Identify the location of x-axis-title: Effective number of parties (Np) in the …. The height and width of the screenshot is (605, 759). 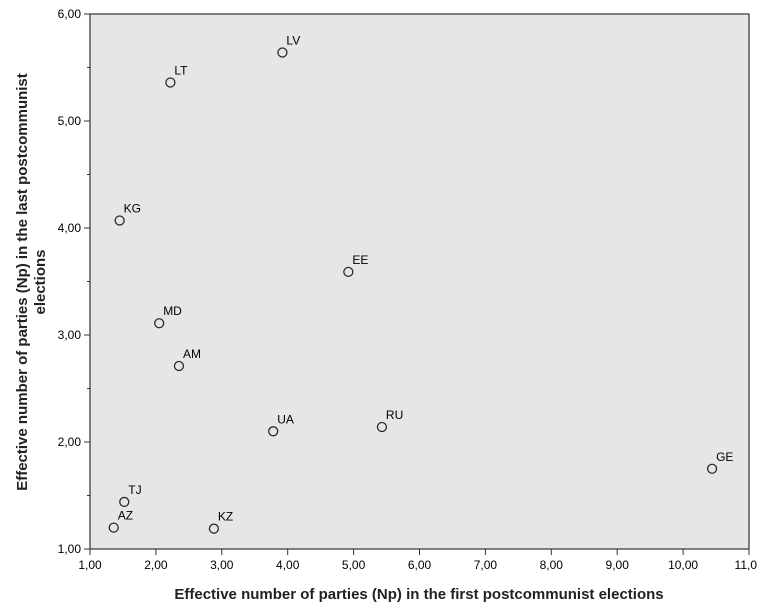
(418, 594).